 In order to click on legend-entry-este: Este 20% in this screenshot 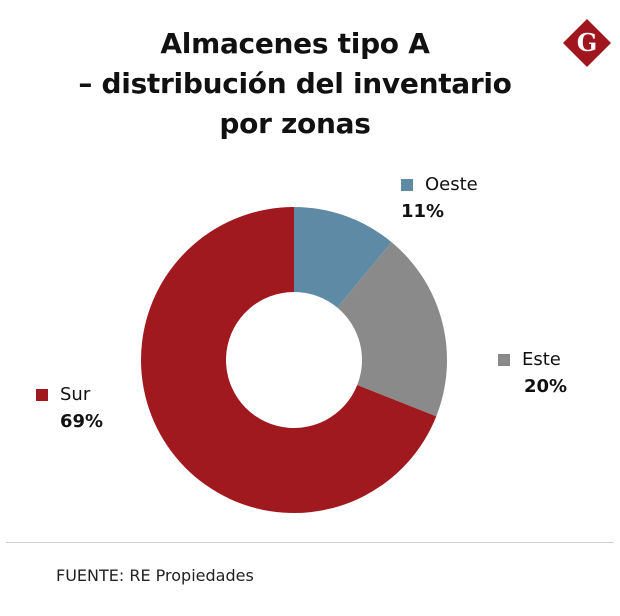, I will do `click(532, 374)`.